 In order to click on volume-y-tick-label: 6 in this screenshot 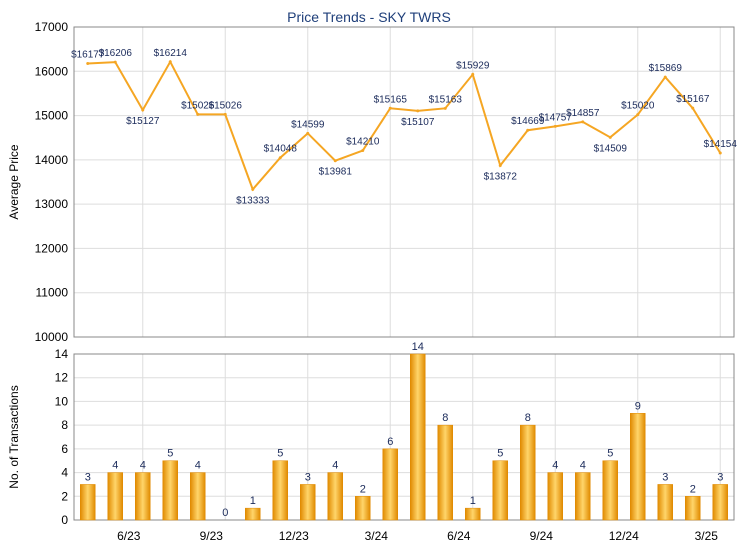, I will do `click(64, 449)`.